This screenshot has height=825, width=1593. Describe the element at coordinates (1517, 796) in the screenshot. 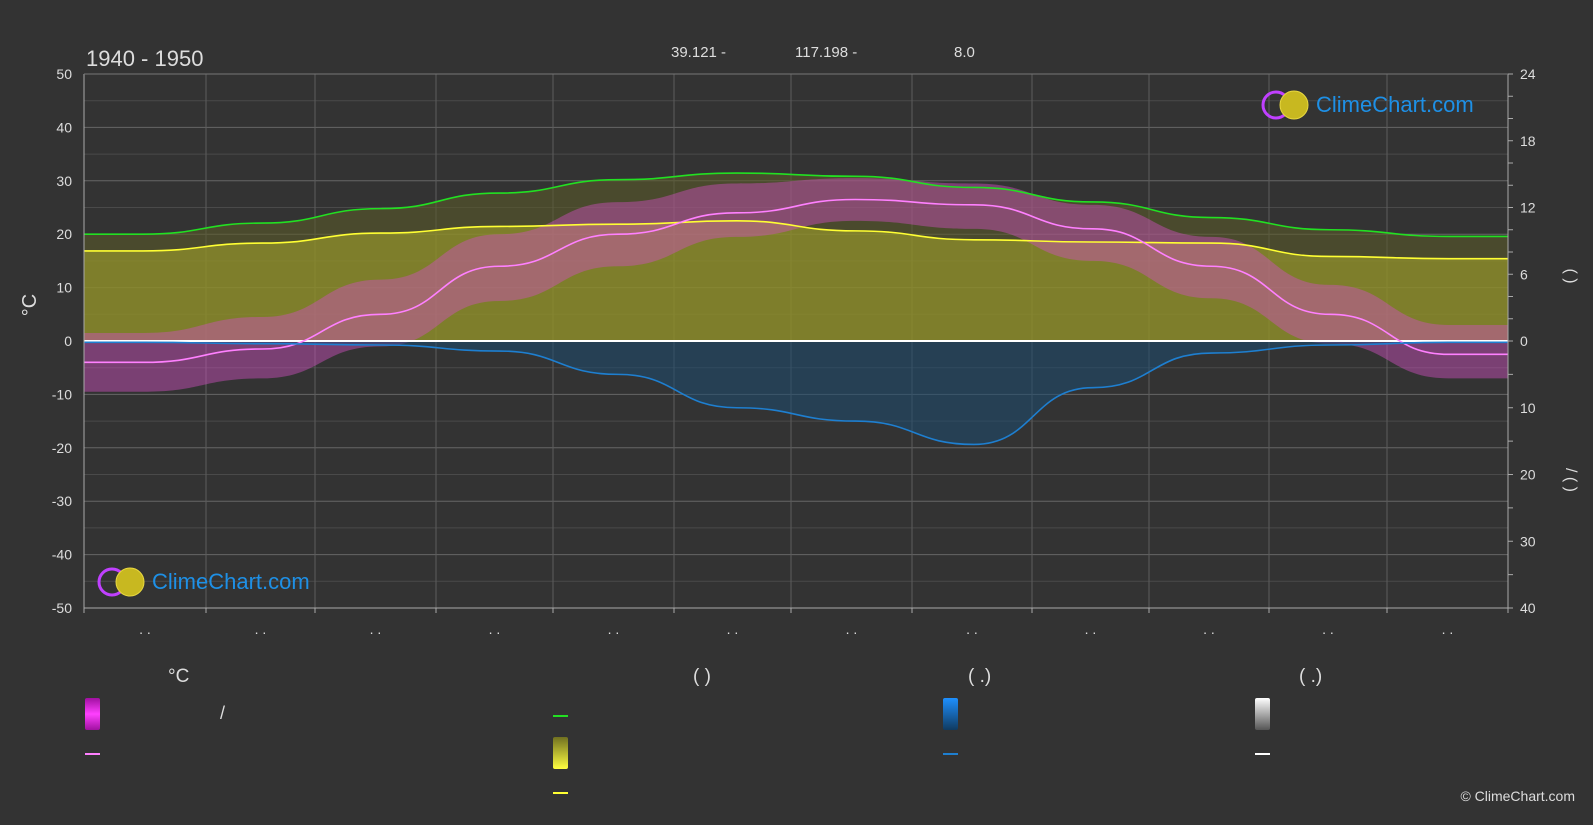

I see `copyright: © ClimeChart.com` at that location.